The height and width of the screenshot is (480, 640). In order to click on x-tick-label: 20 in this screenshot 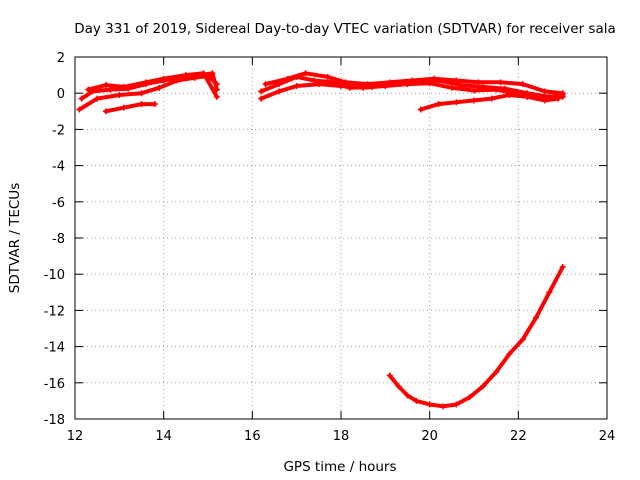, I will do `click(429, 436)`.